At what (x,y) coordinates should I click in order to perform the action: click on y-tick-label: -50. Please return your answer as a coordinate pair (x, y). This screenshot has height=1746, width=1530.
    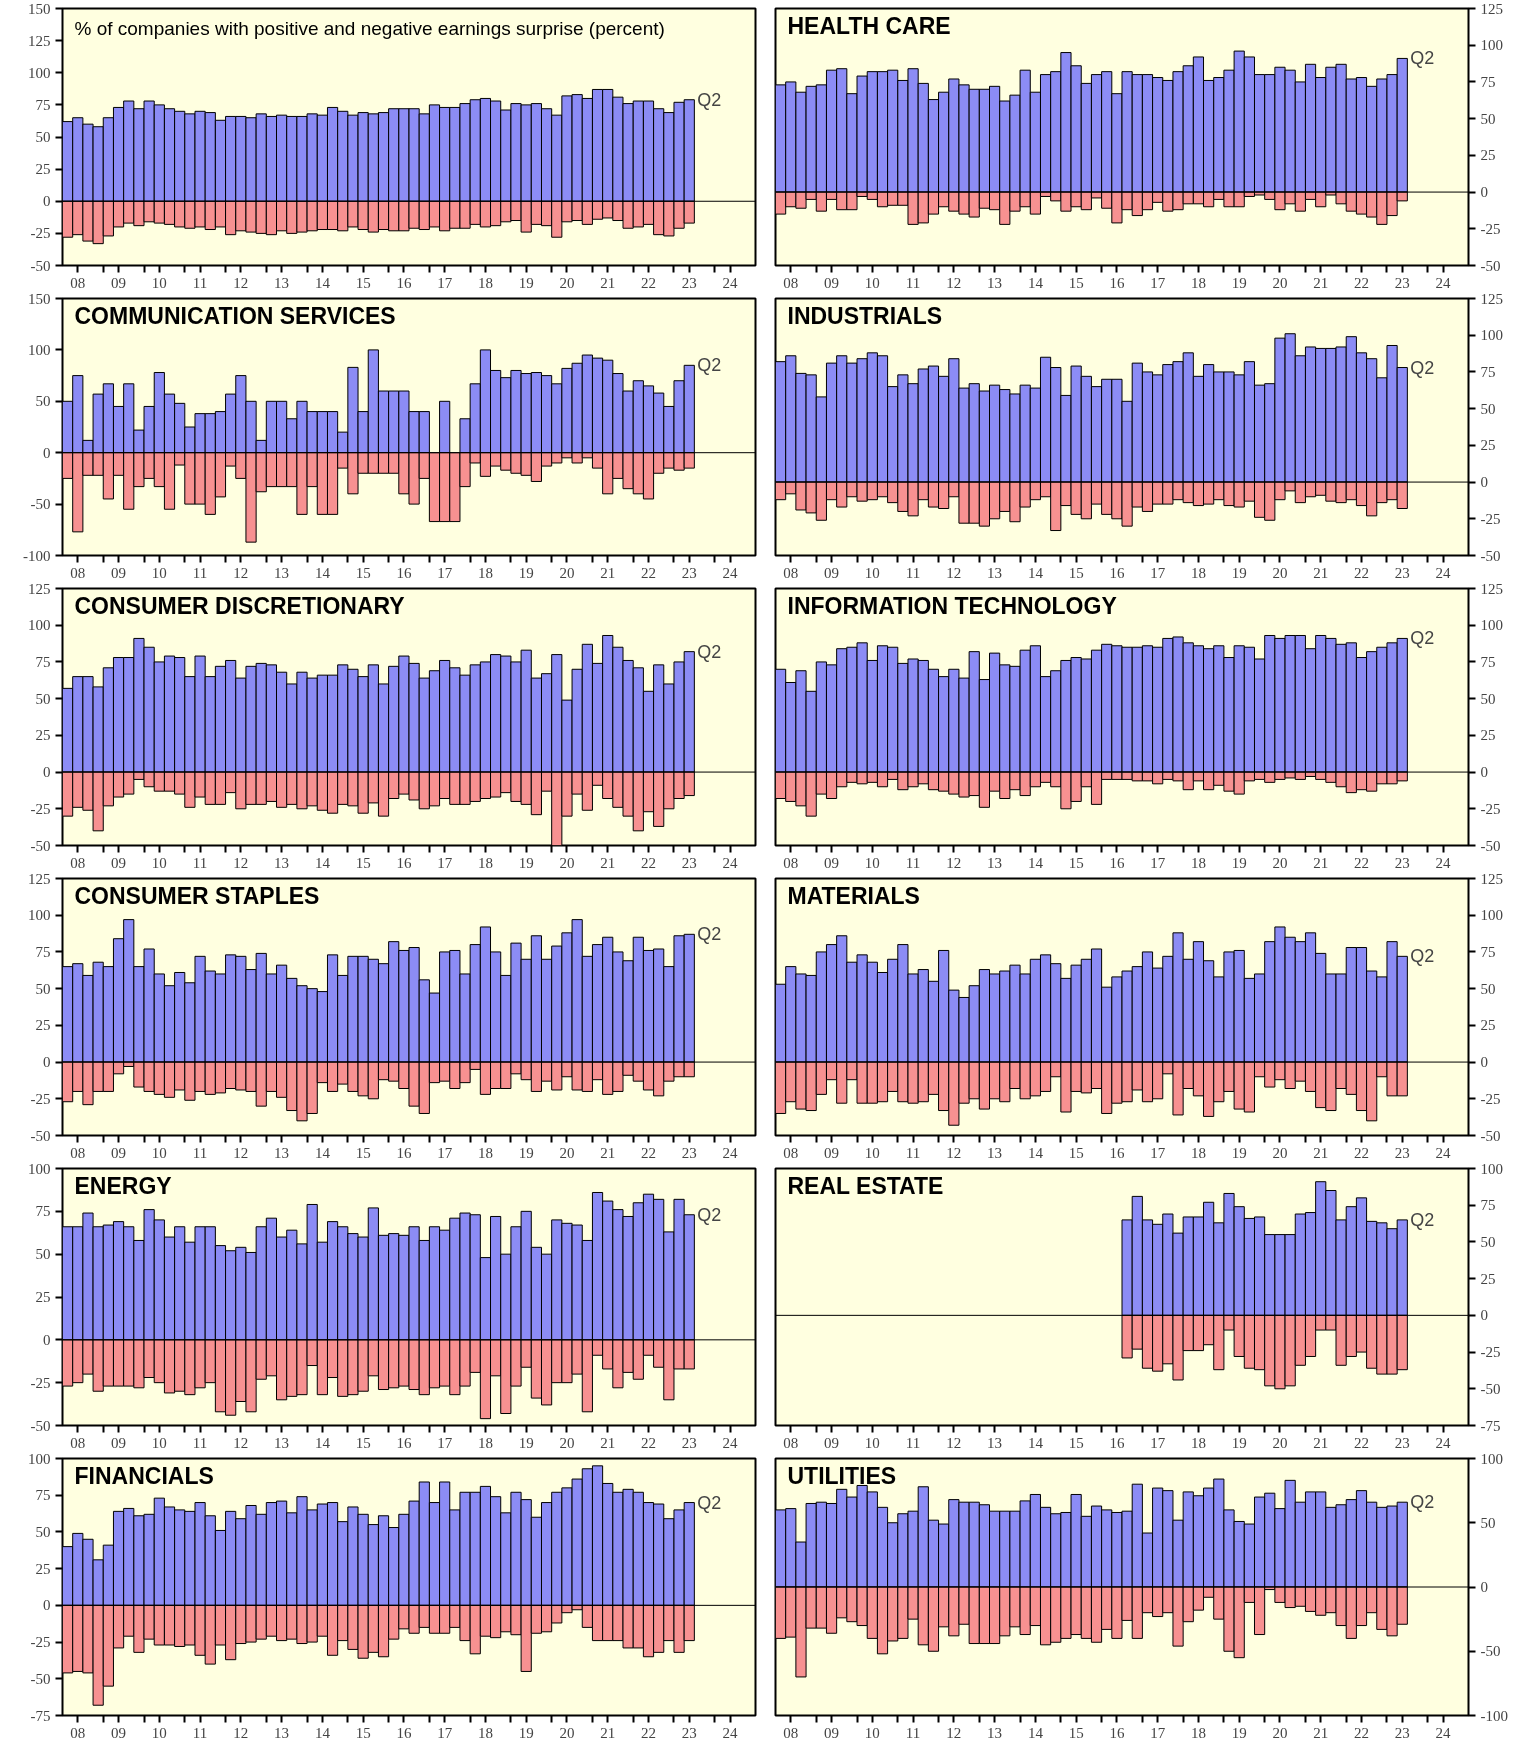
    Looking at the image, I should click on (40, 1135).